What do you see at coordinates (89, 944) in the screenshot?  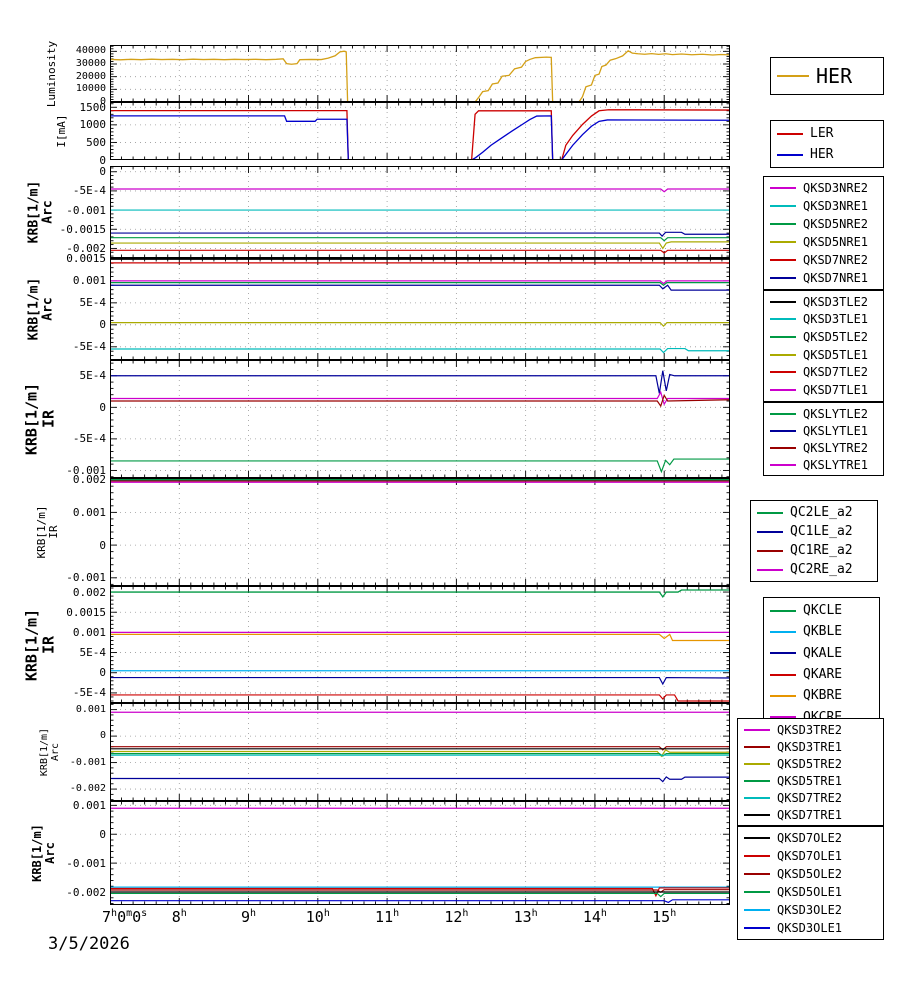 I see `date-label: 3/5/2026` at bounding box center [89, 944].